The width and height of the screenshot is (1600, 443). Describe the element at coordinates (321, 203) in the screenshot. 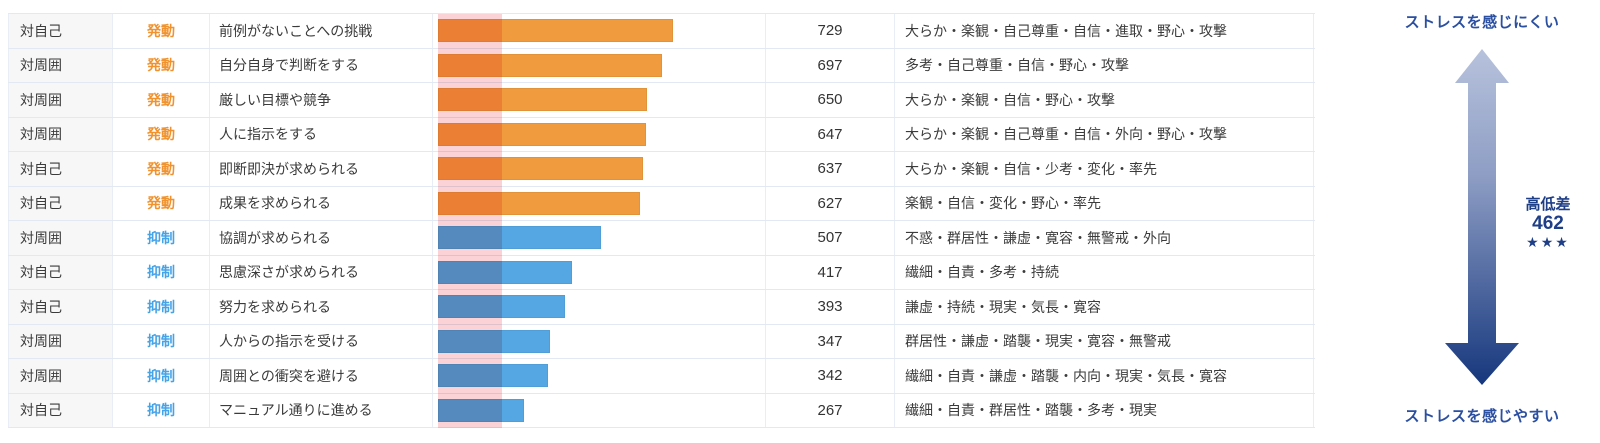

I see `situation-cell: 成果を求められる` at that location.